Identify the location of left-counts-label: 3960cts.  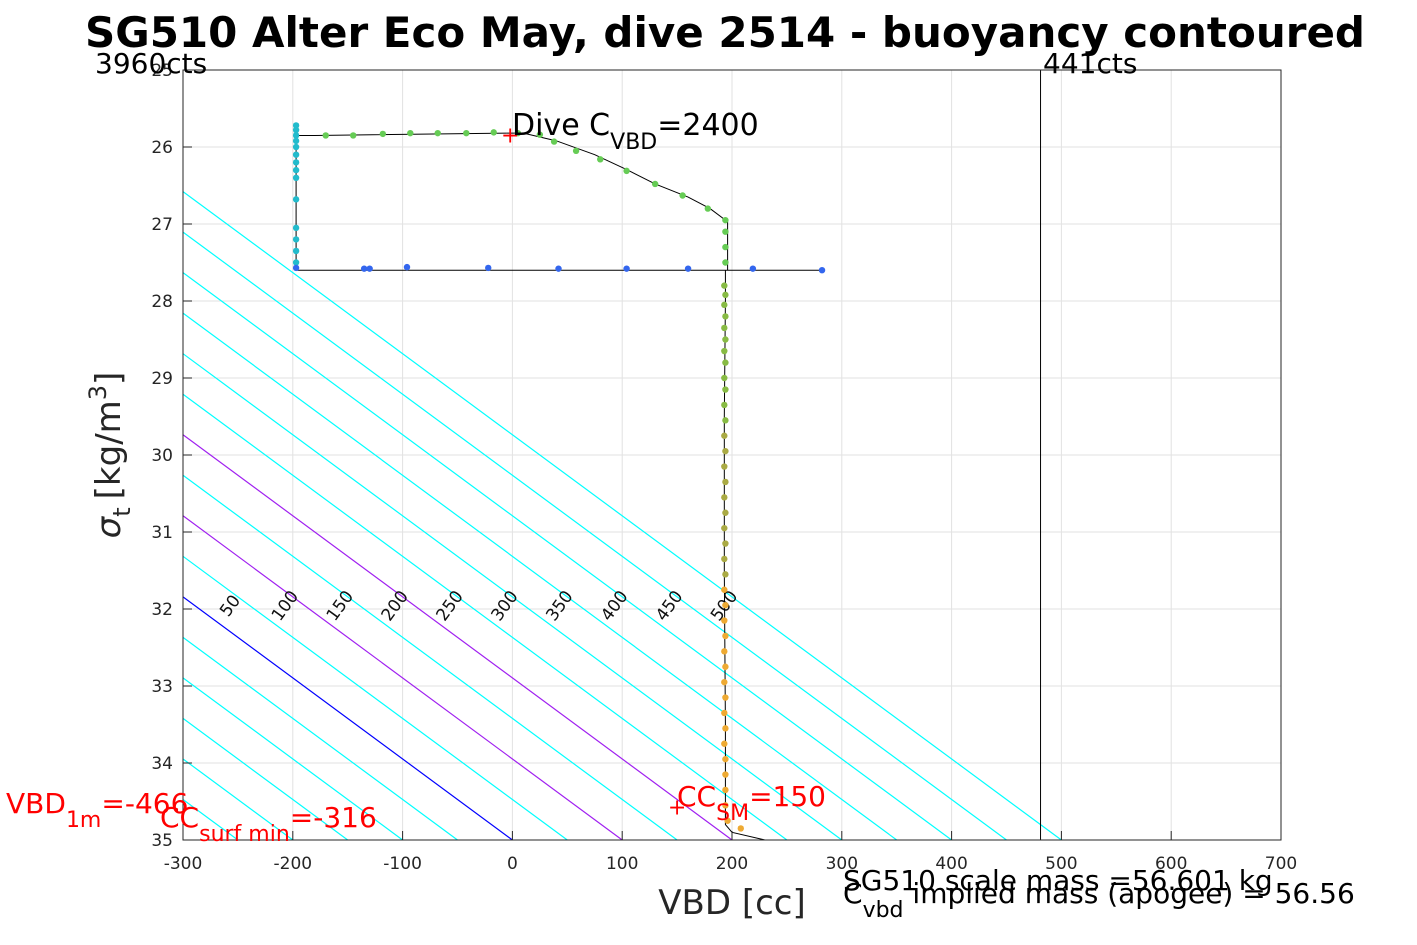
(151, 63).